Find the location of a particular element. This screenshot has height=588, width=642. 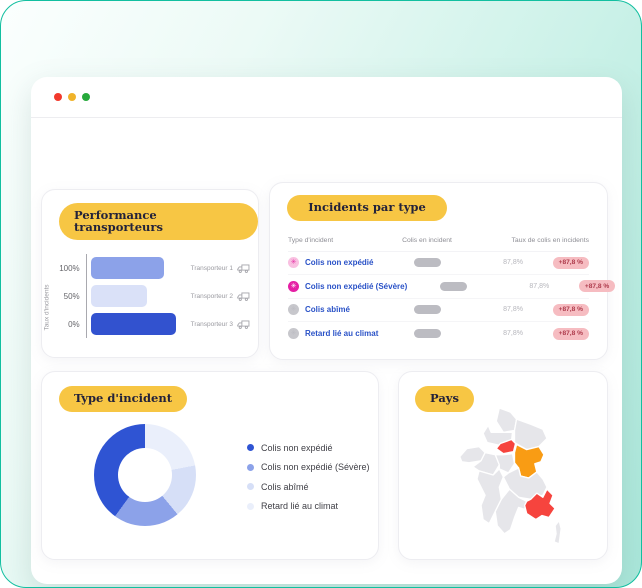

pays-card: Pays is located at coordinates (503, 465).